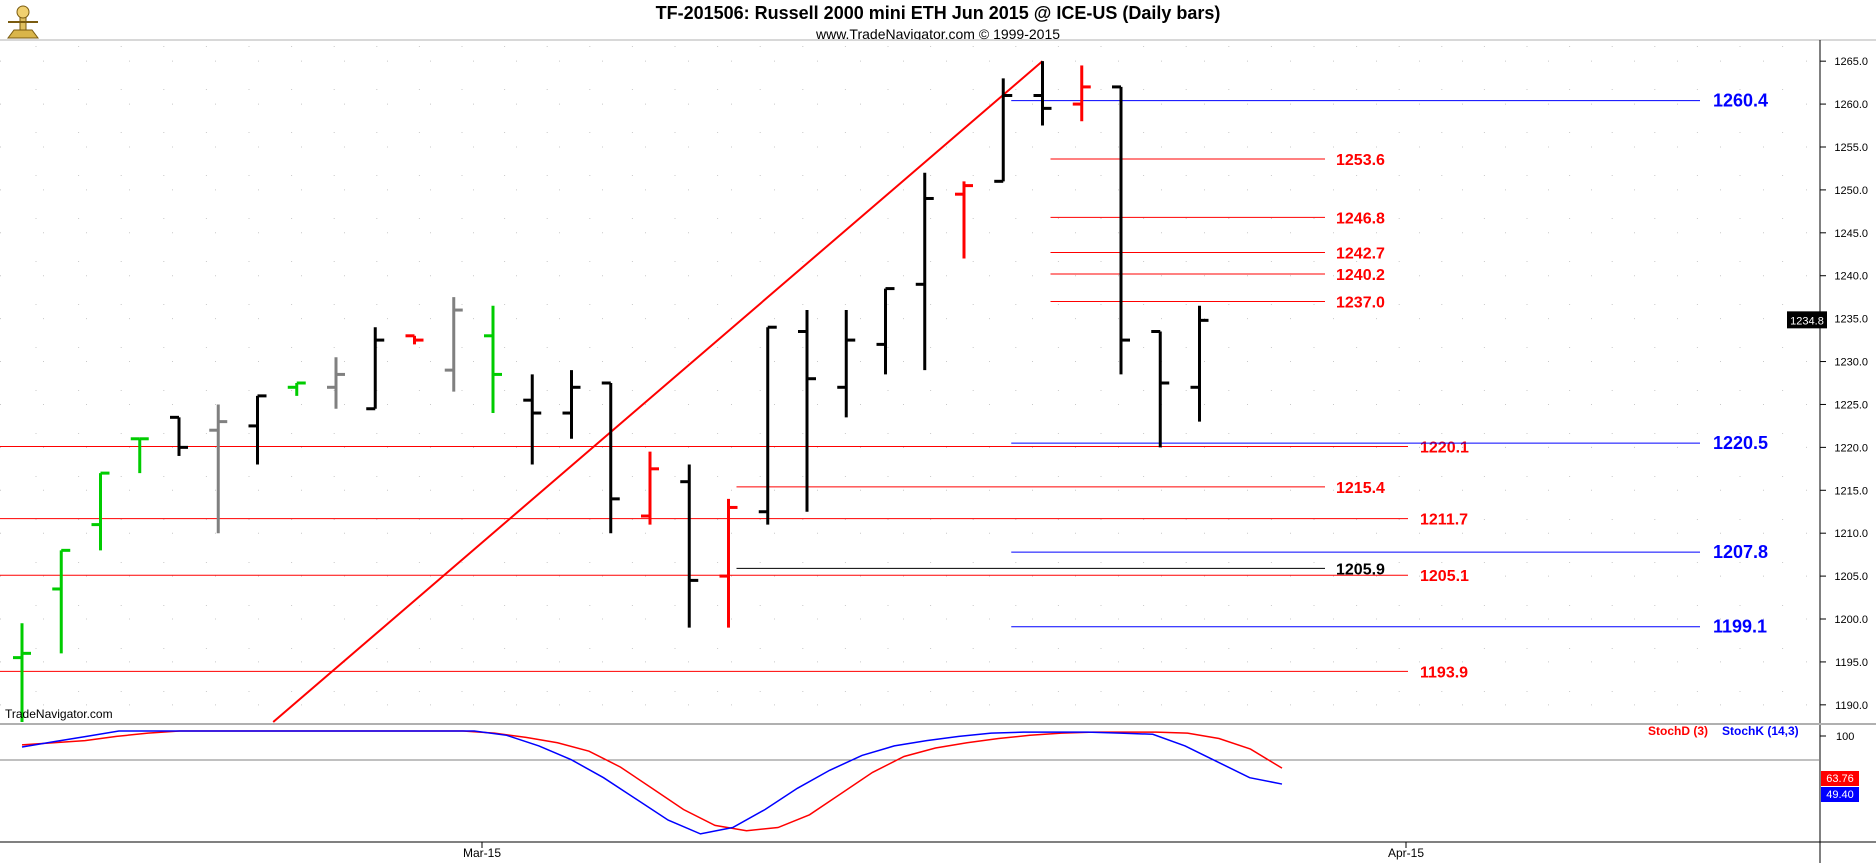 This screenshot has width=1876, height=863. I want to click on stoch-k-legend: StochK (14,3), so click(1760, 731).